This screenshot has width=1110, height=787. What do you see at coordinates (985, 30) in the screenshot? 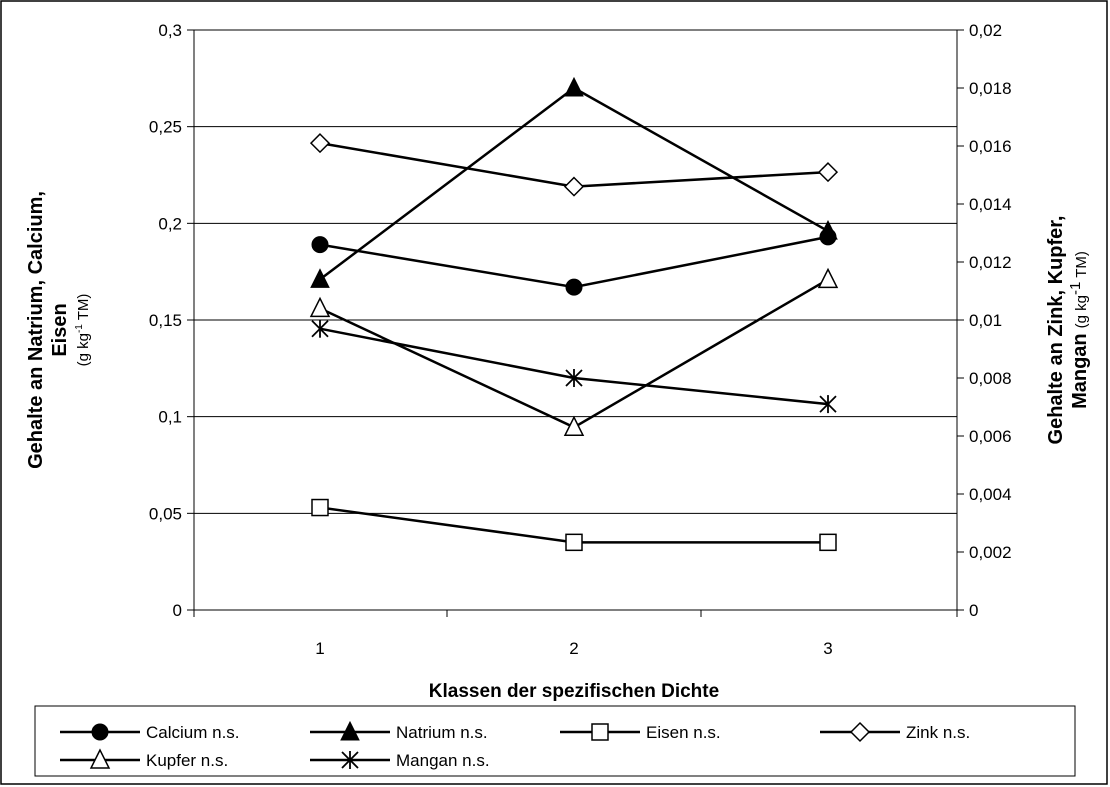
I see `right-tick-label: 0,02` at bounding box center [985, 30].